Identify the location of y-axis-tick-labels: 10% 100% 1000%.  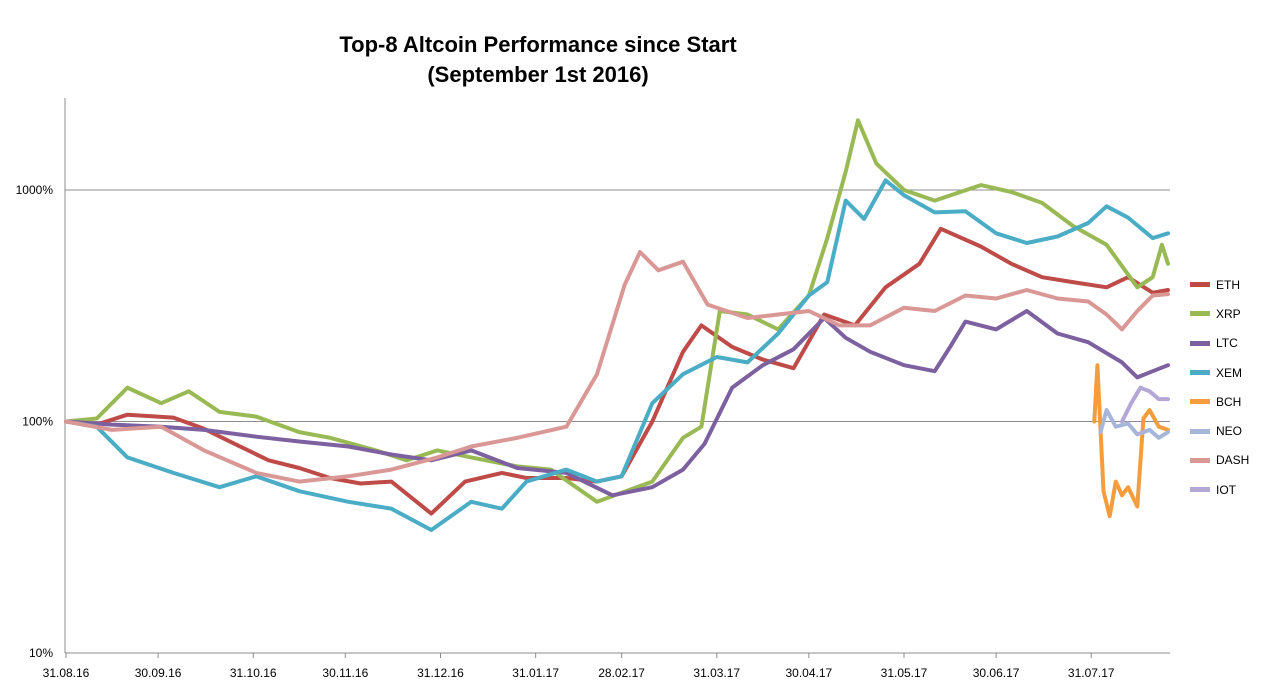
(35, 421).